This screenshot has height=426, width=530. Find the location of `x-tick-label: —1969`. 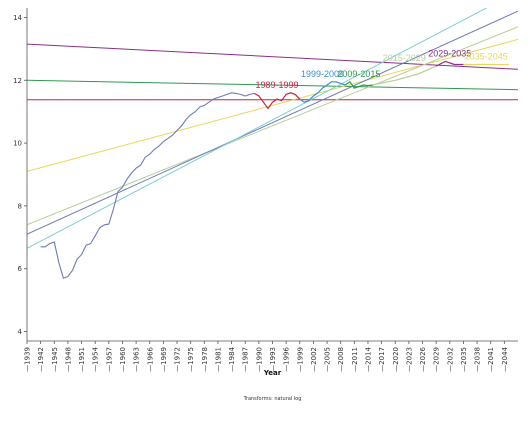

x-tick-label: —1969 is located at coordinates (164, 359).